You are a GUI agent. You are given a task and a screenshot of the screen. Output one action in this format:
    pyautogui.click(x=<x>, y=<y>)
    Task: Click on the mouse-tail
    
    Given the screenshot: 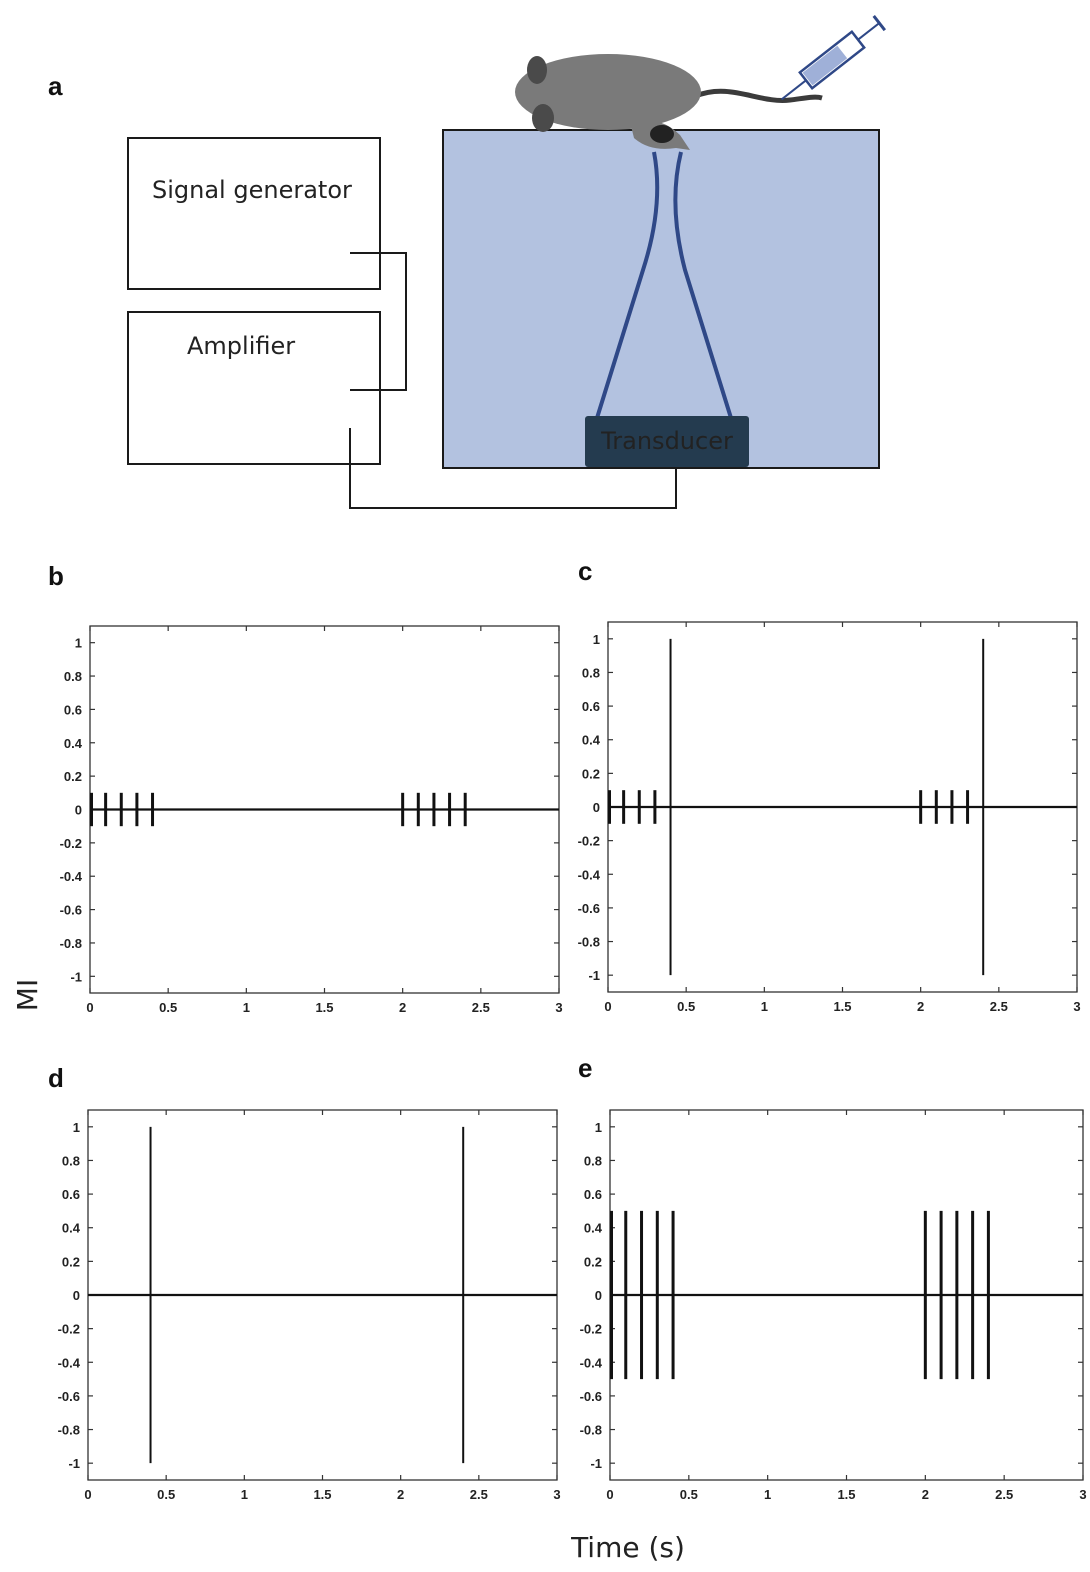 What is the action you would take?
    pyautogui.click(x=759, y=95)
    